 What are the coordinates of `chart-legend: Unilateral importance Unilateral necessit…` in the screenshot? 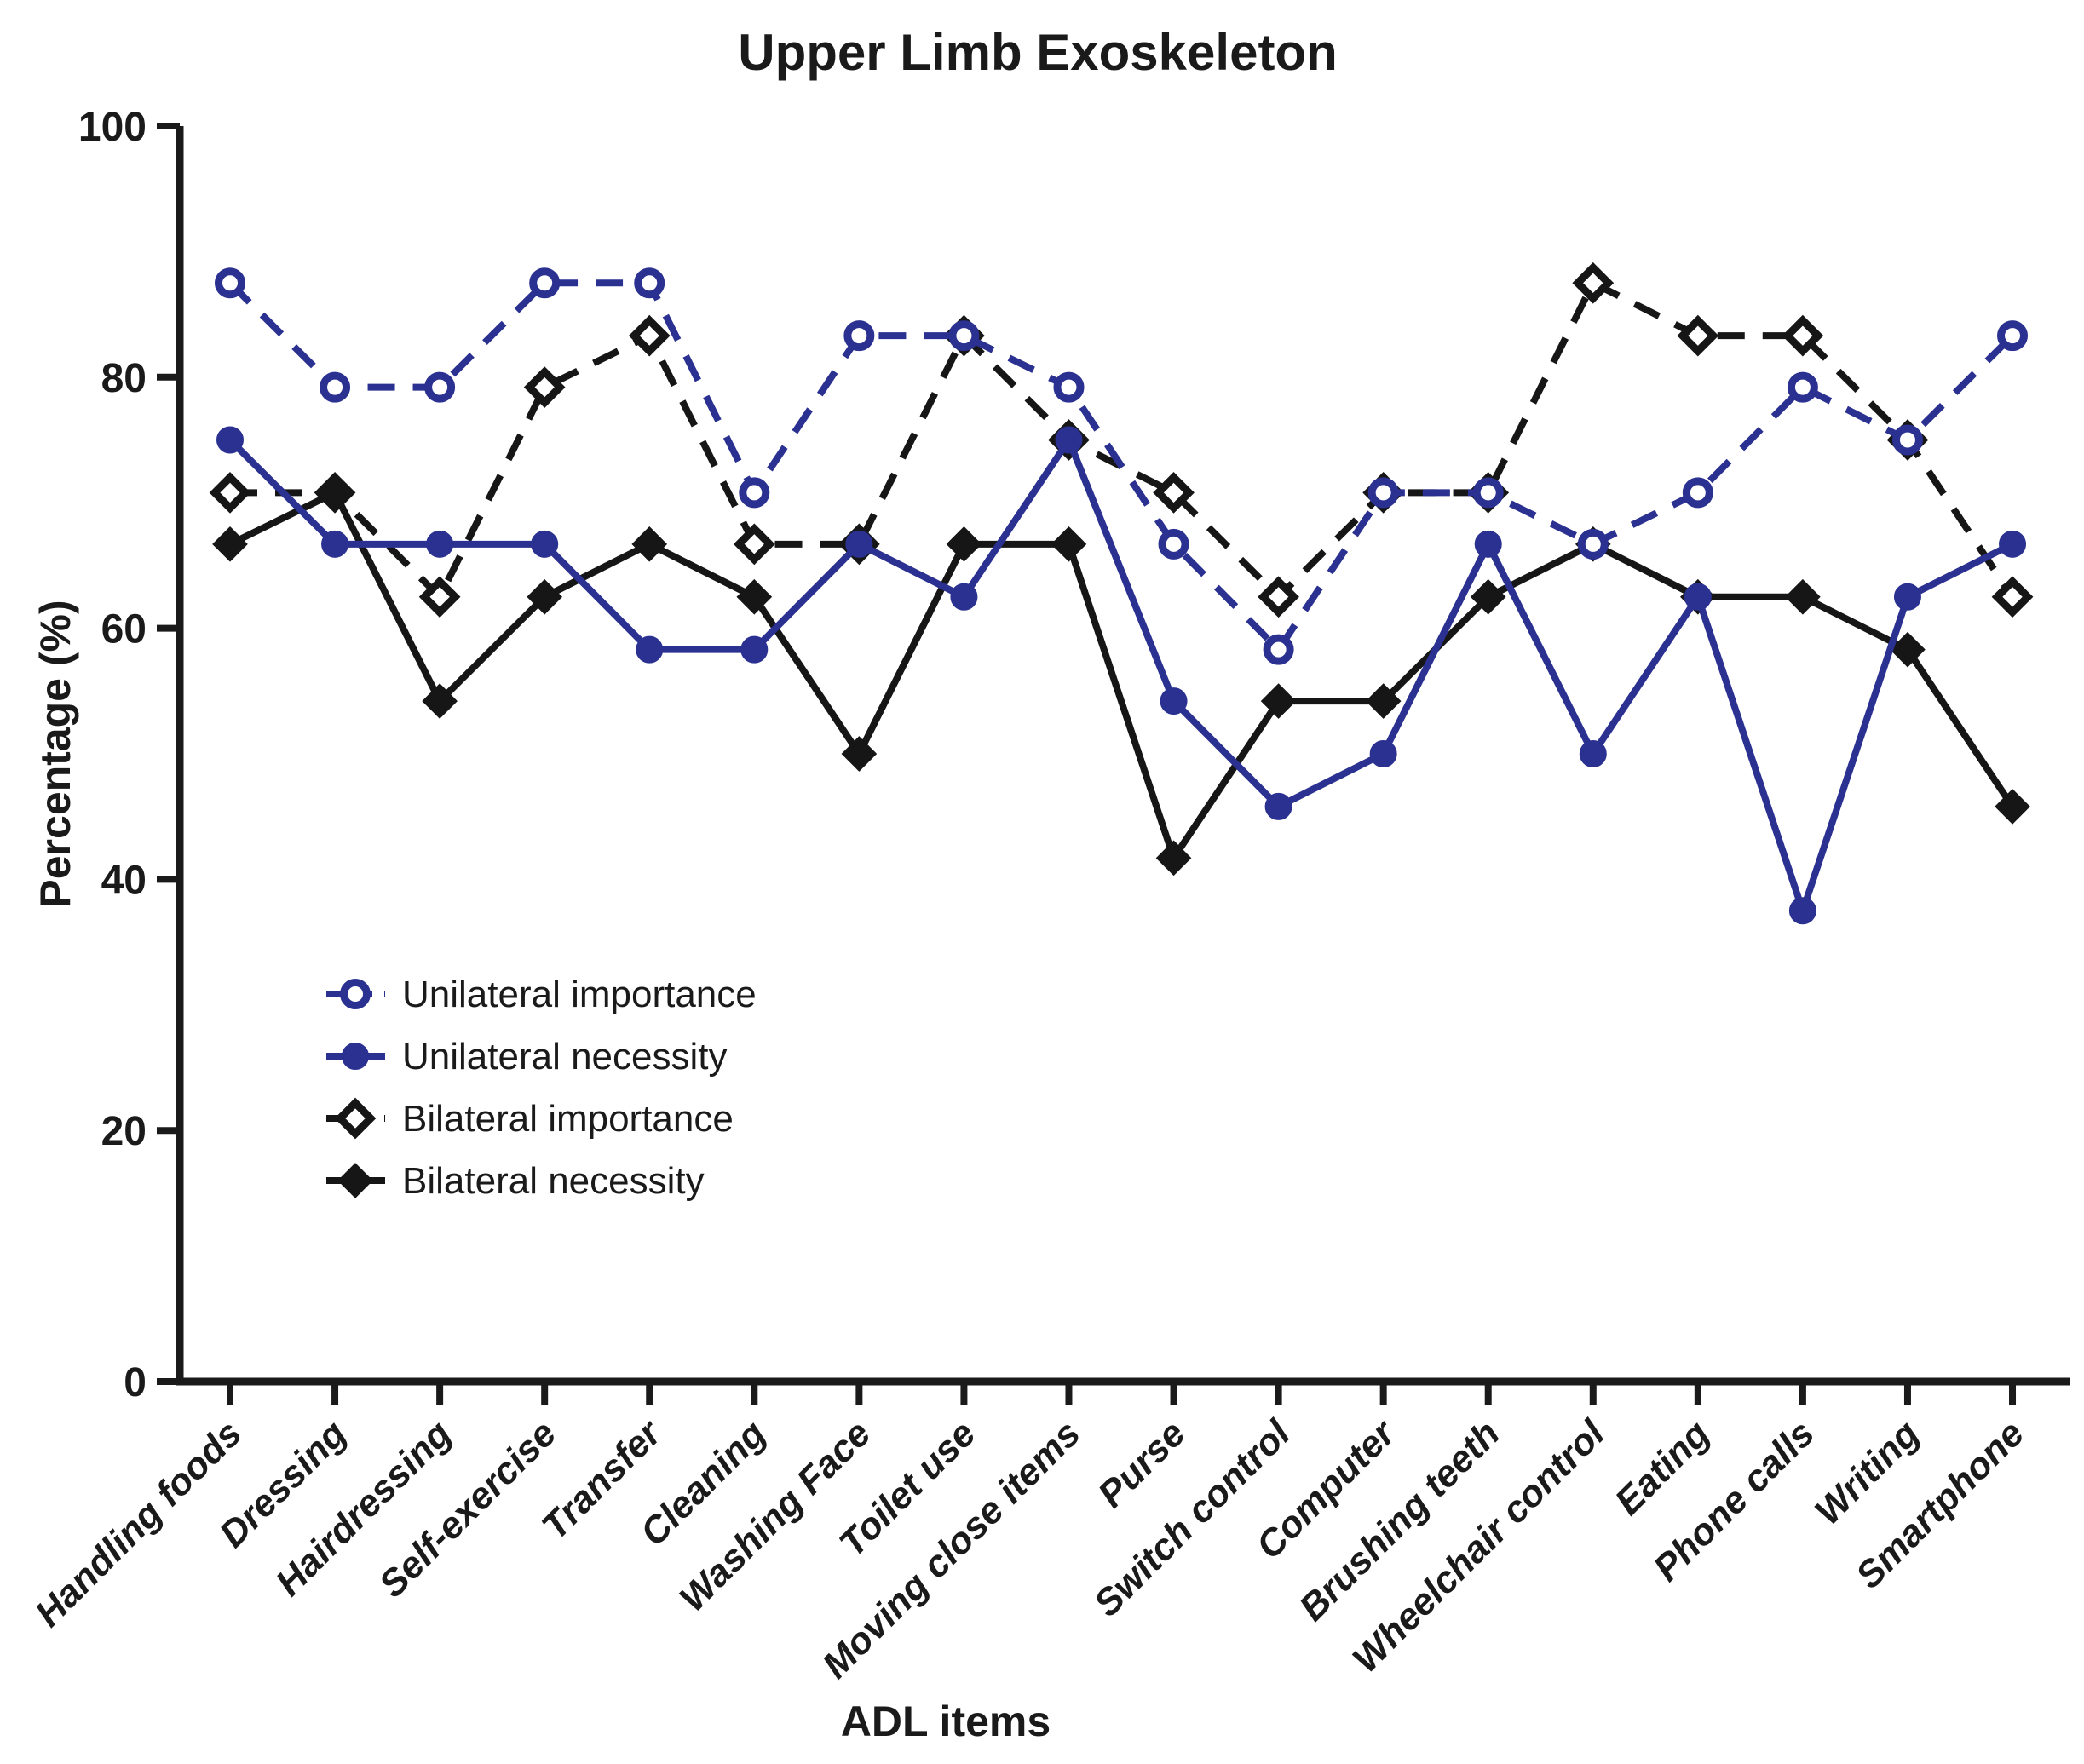 It's located at (542, 1088).